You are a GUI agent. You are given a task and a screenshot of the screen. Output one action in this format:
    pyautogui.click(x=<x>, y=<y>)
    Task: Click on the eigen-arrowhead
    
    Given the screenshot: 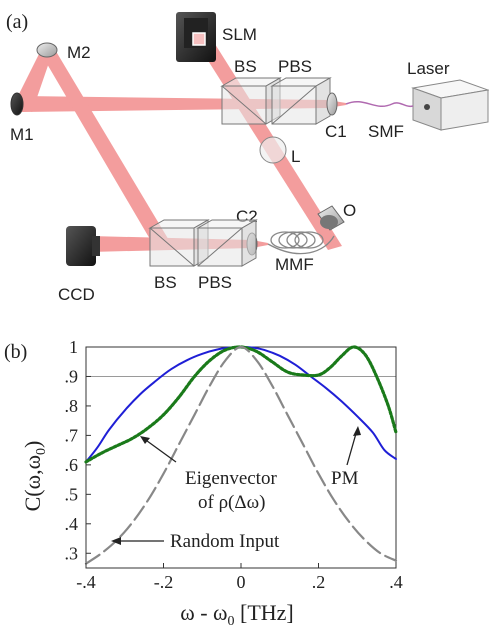 What is the action you would take?
    pyautogui.click(x=145, y=440)
    